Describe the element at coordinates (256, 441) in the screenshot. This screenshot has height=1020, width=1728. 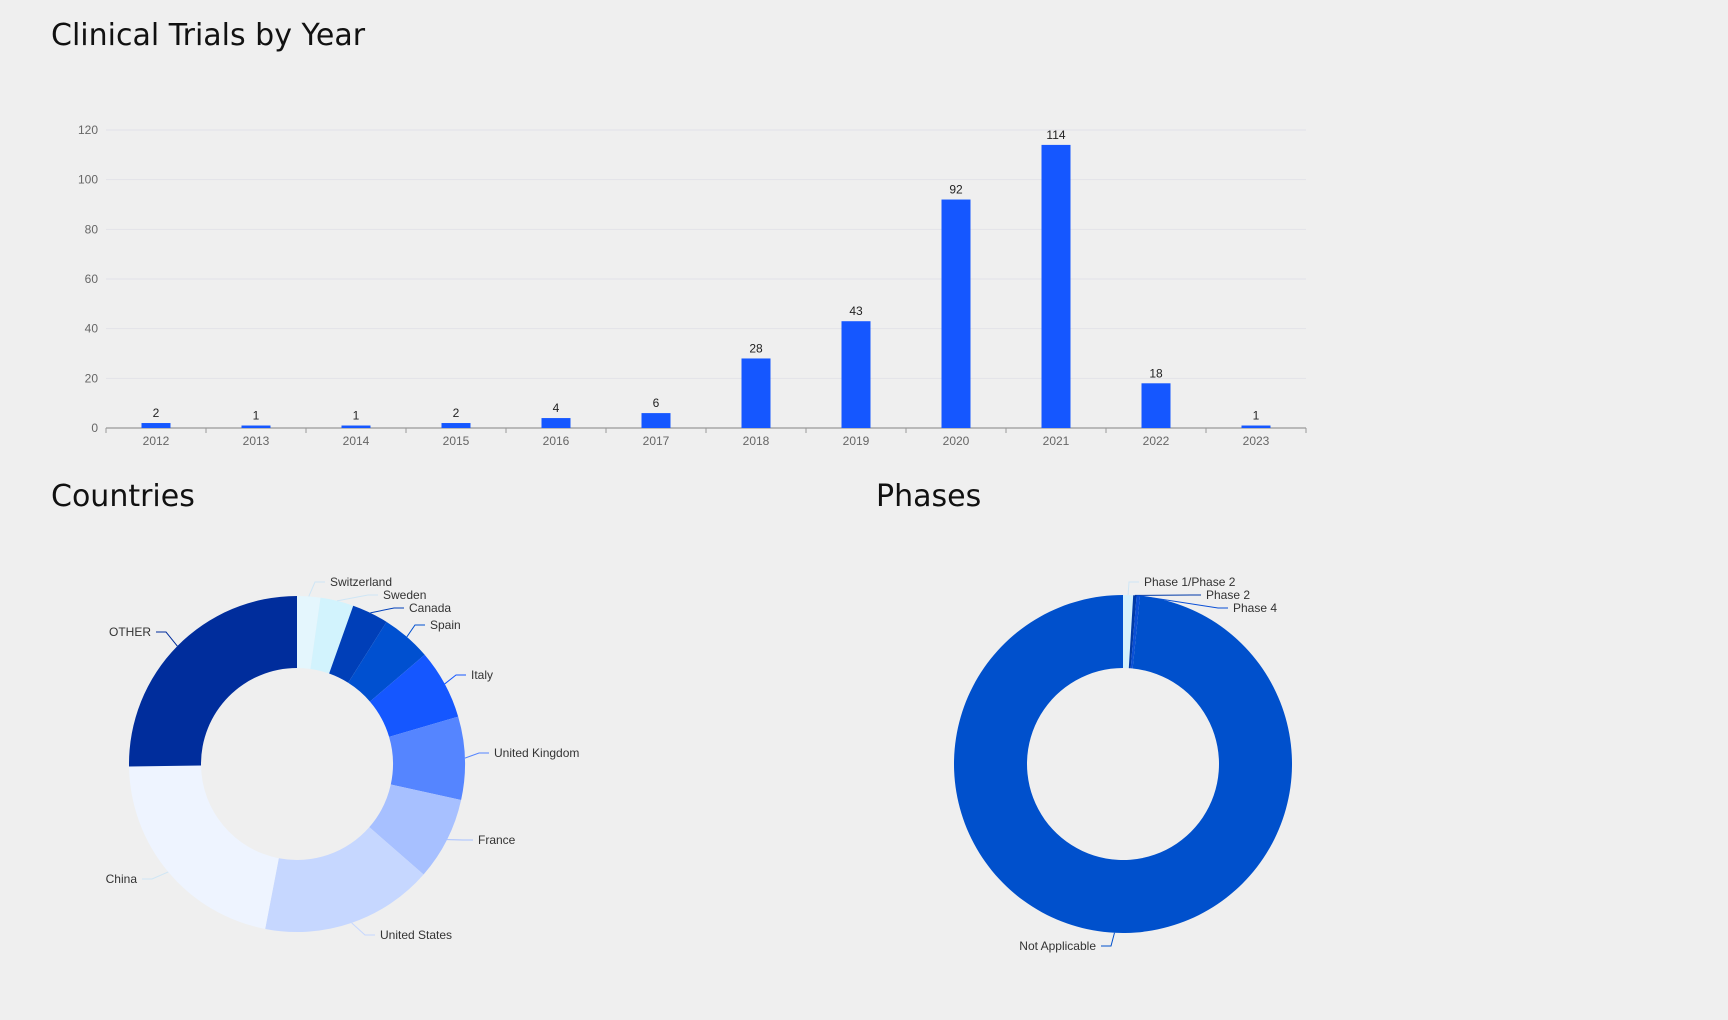
I see `x-tick-label: 2013` at that location.